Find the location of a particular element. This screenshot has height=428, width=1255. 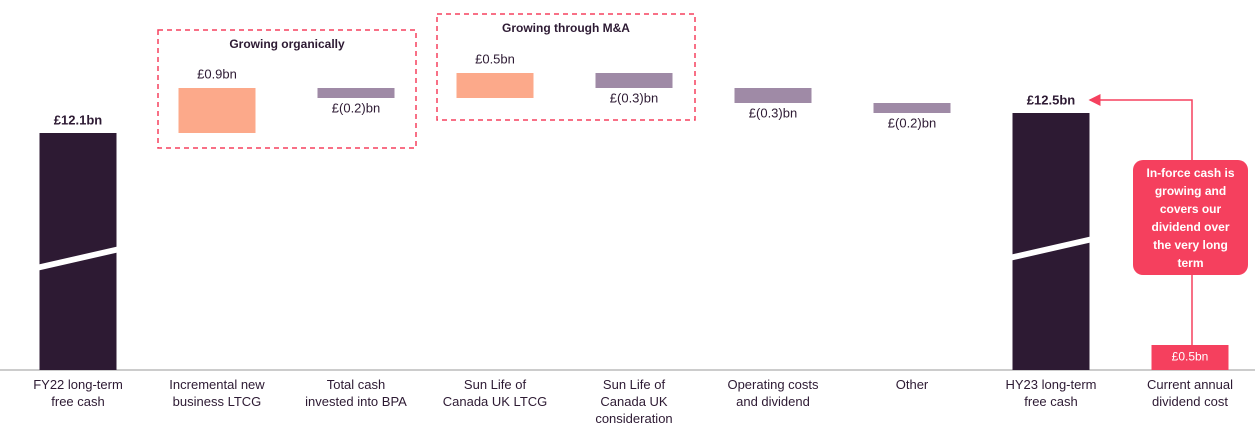

x-tick-label: Sun Life of Canada UK consideration is located at coordinates (634, 401).